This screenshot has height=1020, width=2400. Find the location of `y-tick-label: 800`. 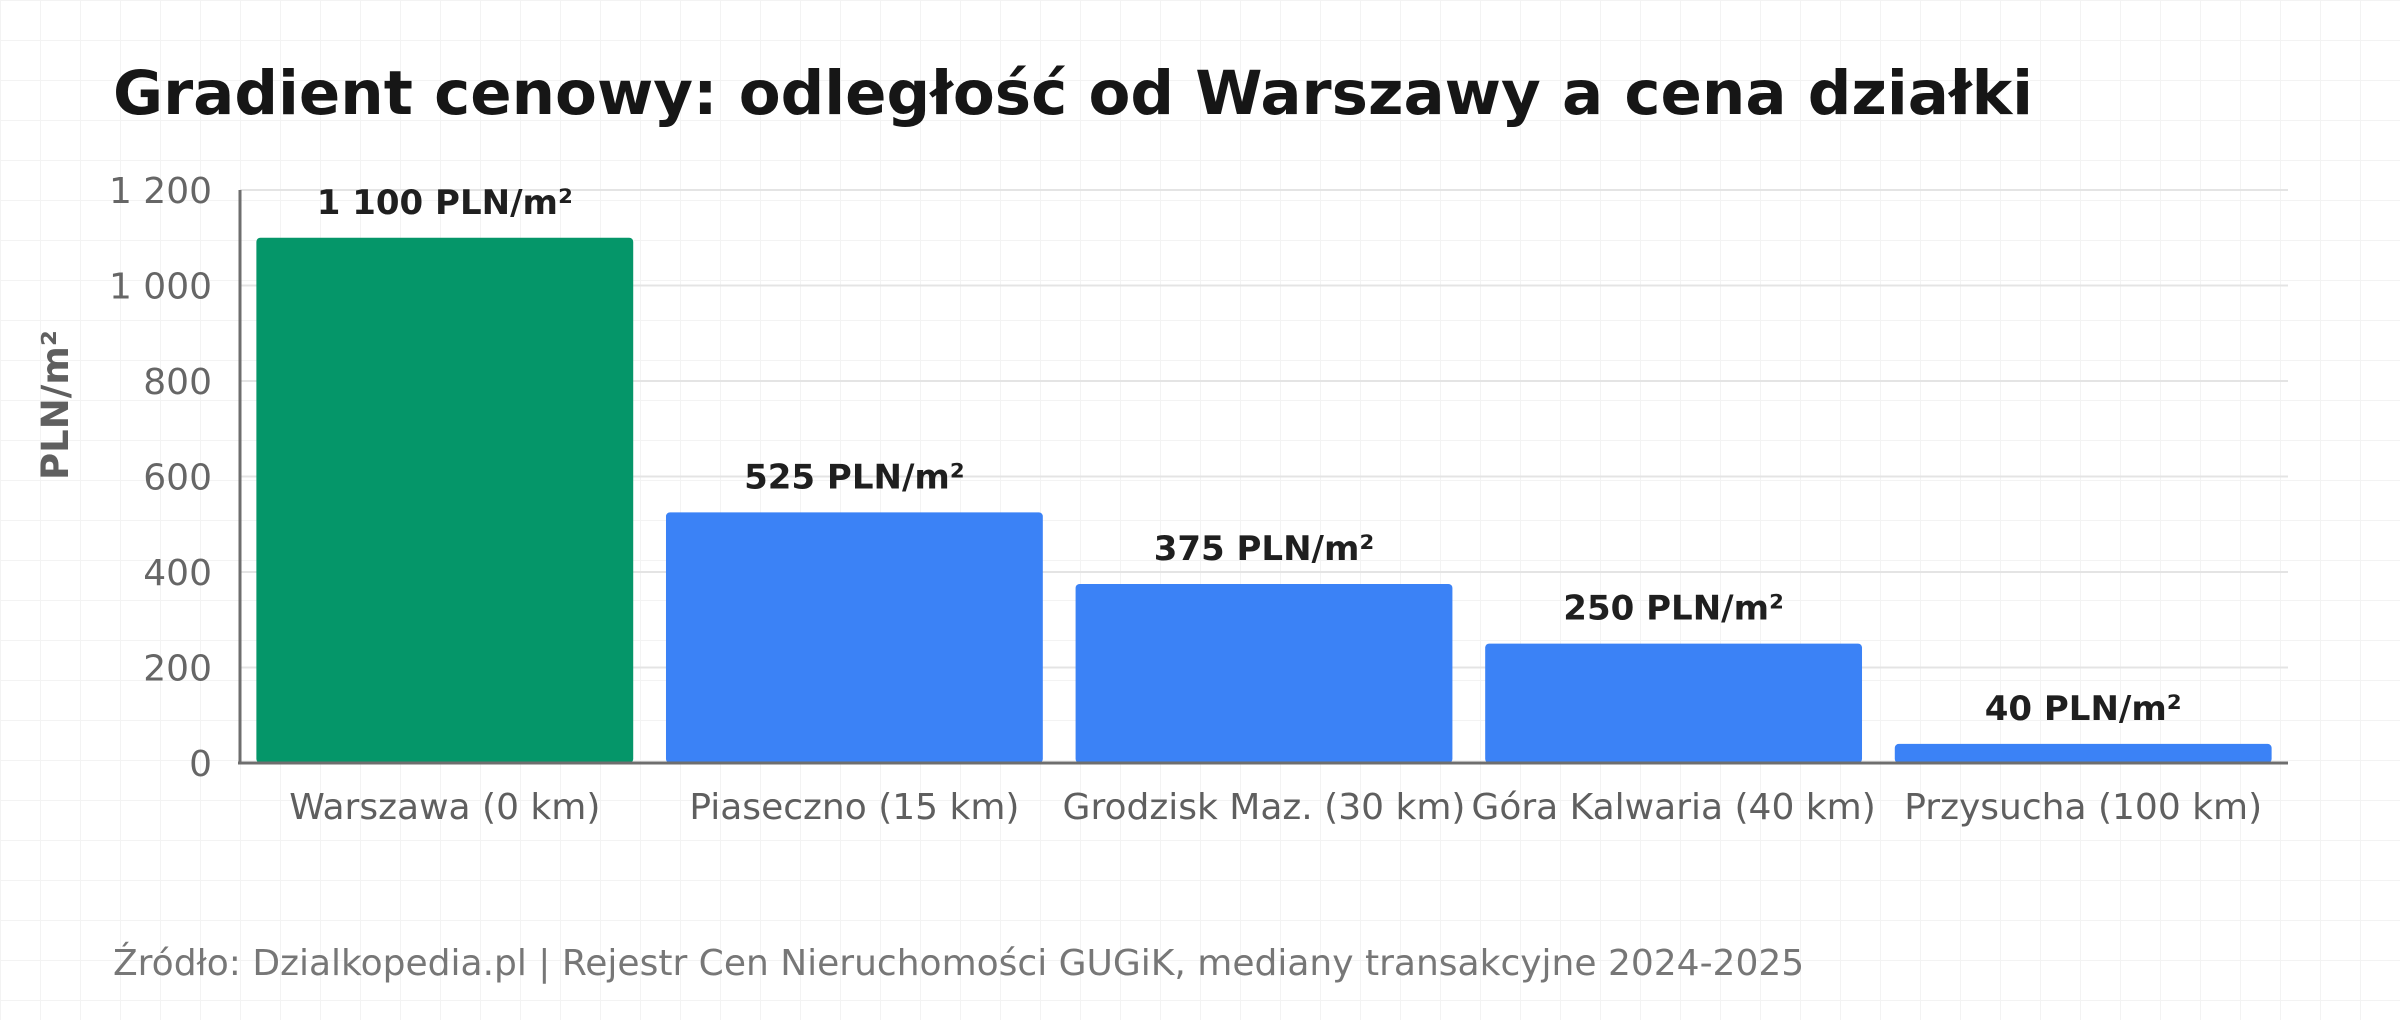

y-tick-label: 800 is located at coordinates (177, 382).